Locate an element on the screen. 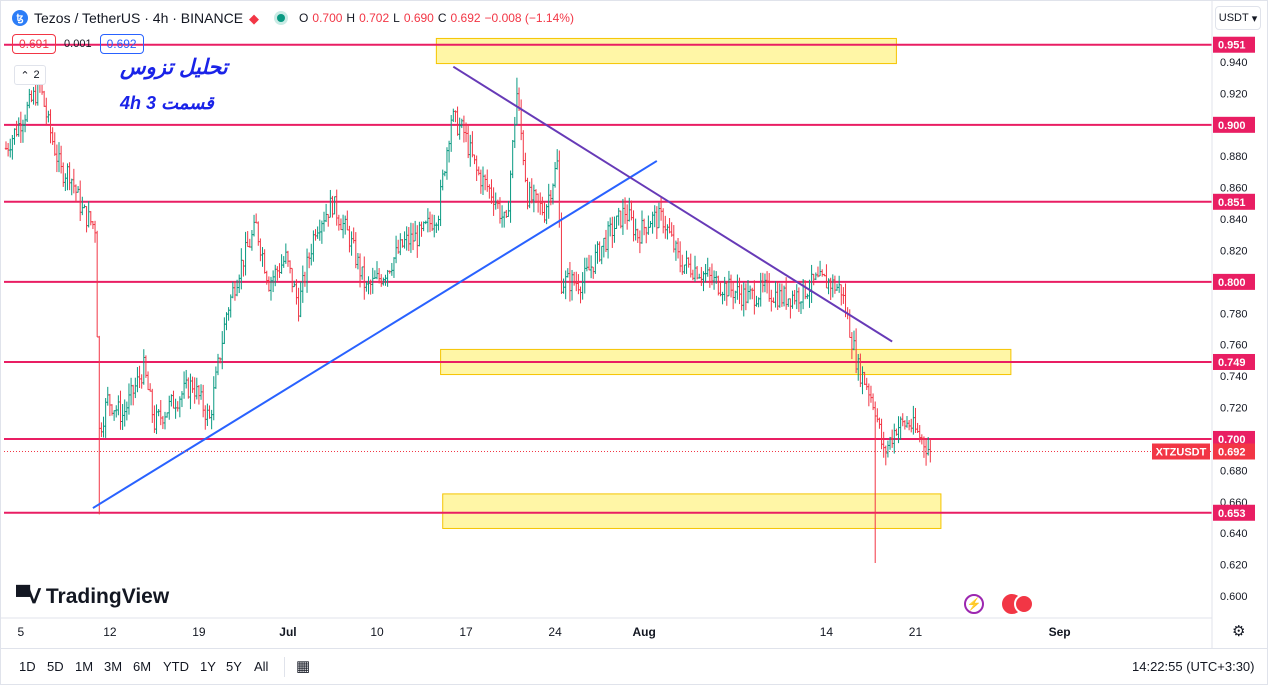 The height and width of the screenshot is (687, 1270). x-tick-label: 24 is located at coordinates (555, 632).